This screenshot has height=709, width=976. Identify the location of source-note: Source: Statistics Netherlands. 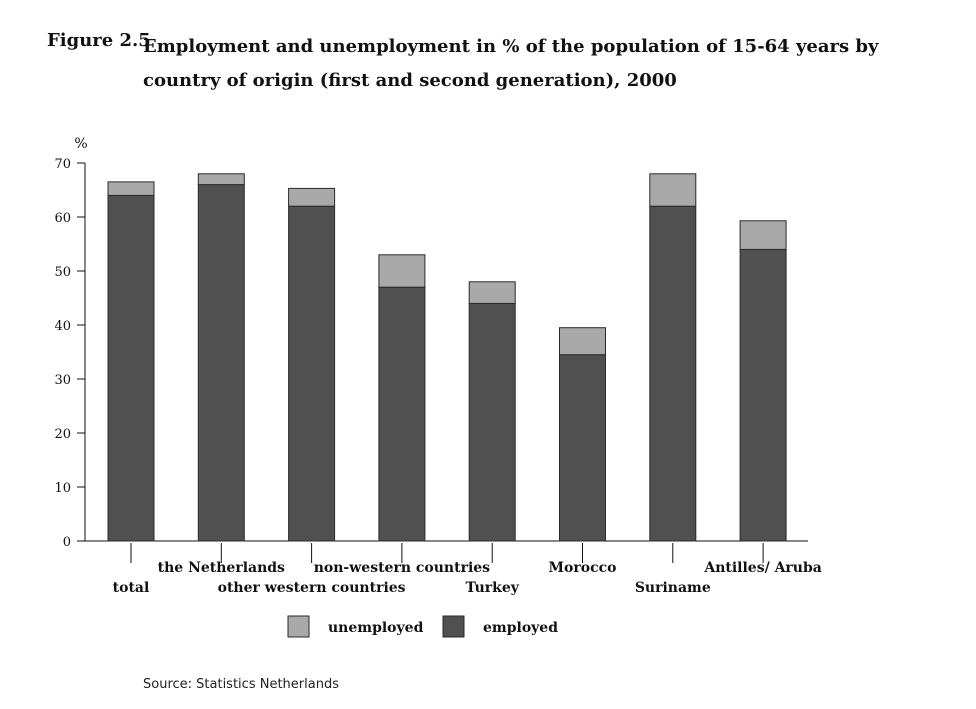
(241, 684).